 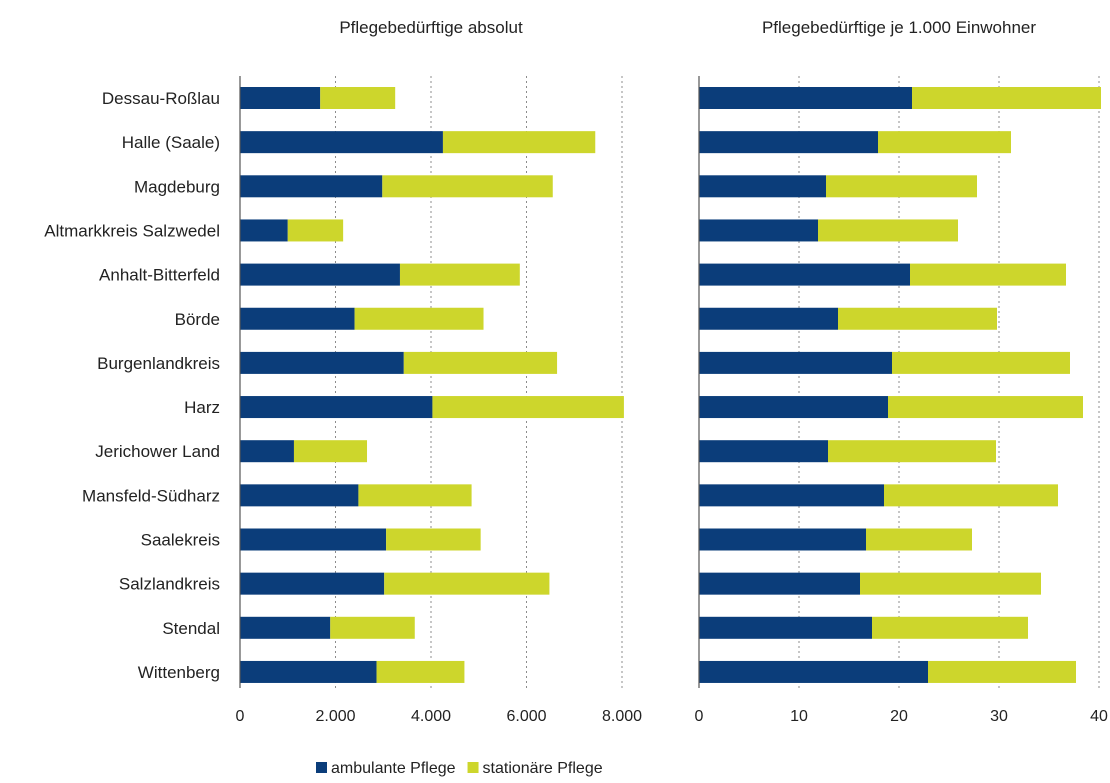 What do you see at coordinates (1099, 716) in the screenshot?
I see `x-tick-label: 40` at bounding box center [1099, 716].